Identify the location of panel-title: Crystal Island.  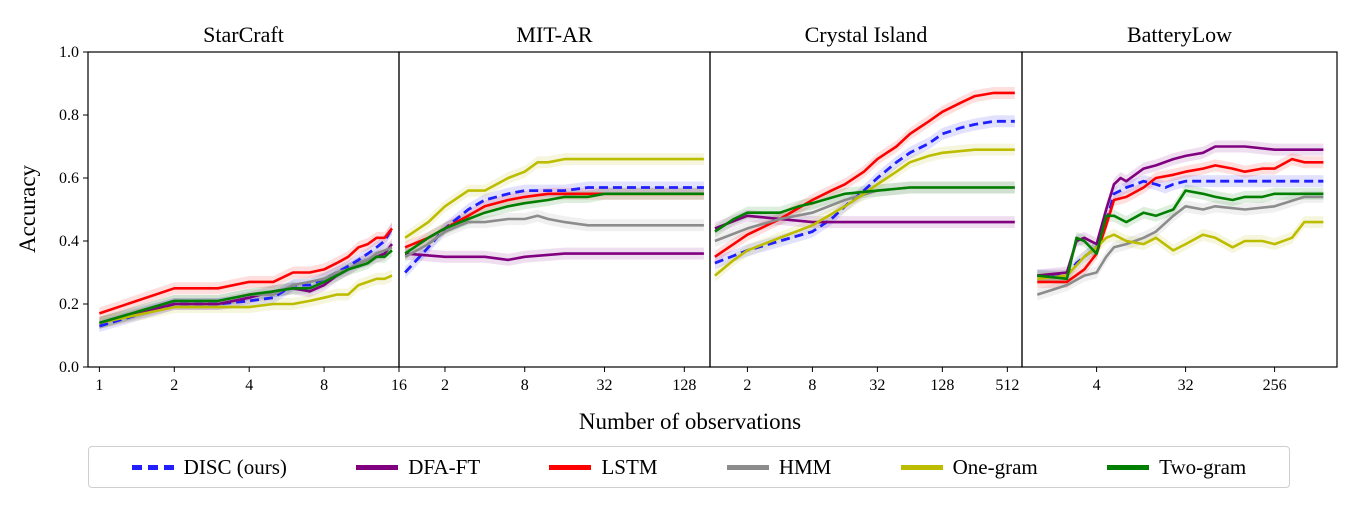
(866, 34).